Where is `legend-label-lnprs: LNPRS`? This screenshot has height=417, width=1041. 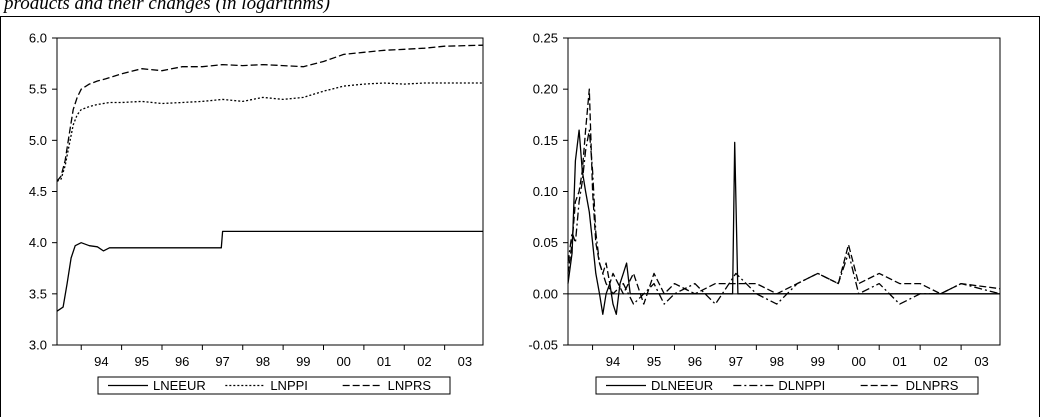 legend-label-lnprs: LNPRS is located at coordinates (410, 385).